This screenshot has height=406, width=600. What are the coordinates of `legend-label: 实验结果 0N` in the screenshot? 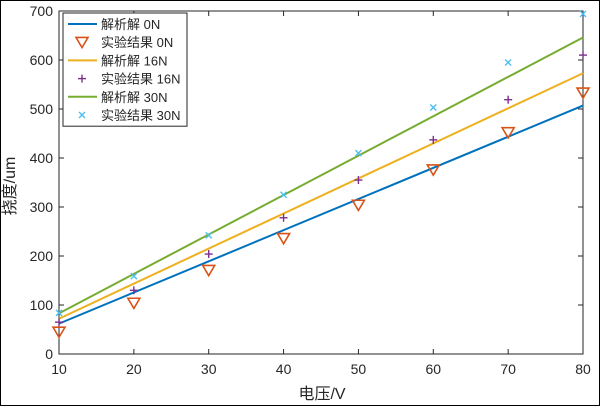 It's located at (137, 42).